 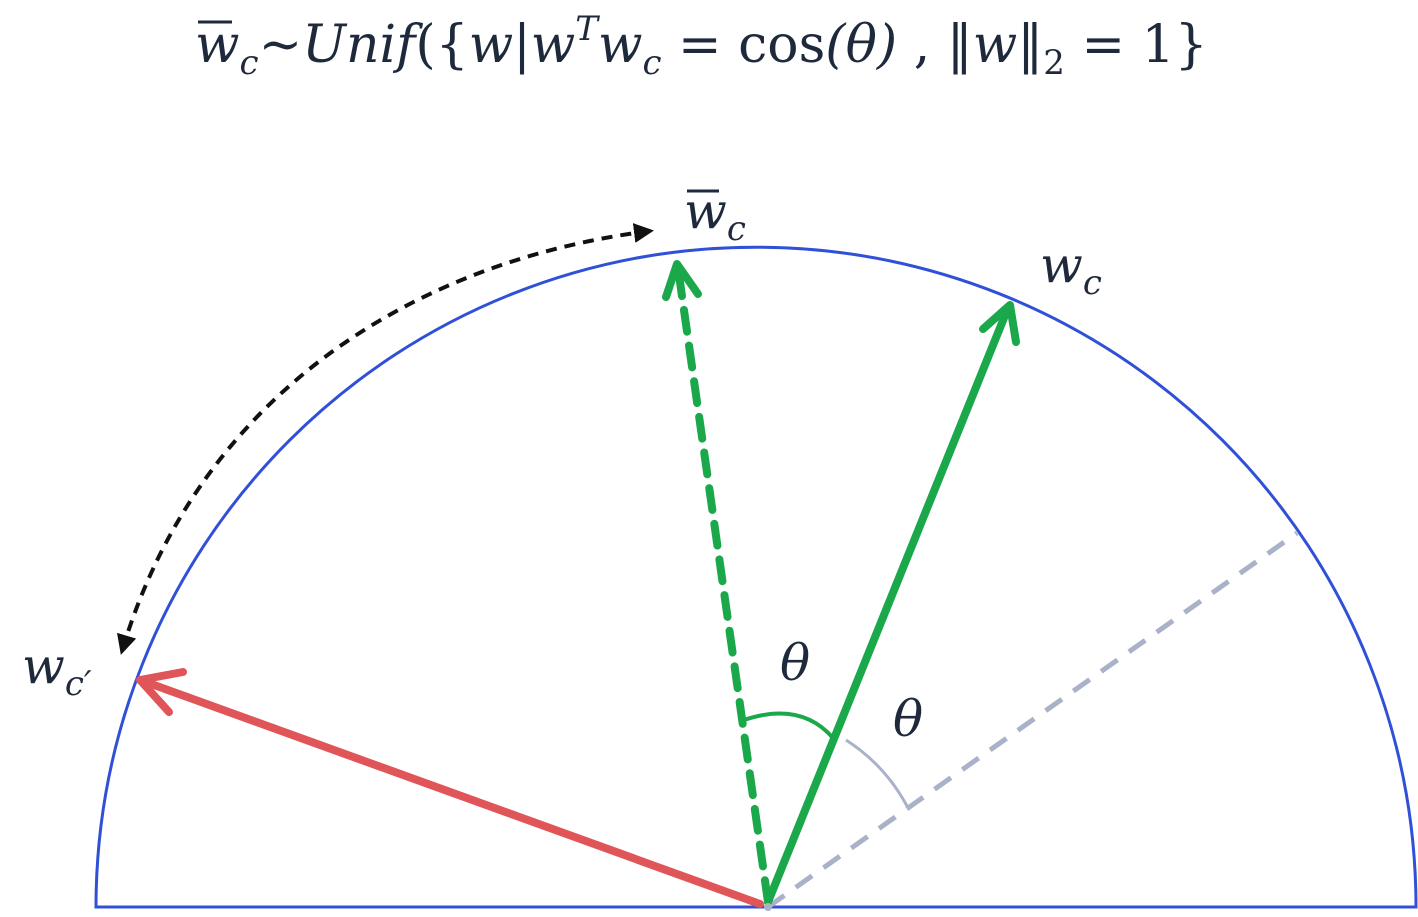 I want to click on angle-arc-green, so click(x=787, y=725).